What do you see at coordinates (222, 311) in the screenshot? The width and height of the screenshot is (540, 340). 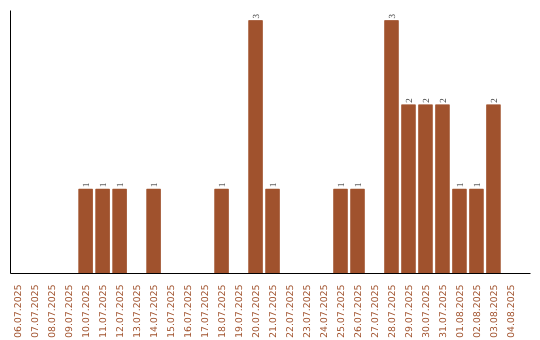 I see `x-tick-label: 18.07.2025` at bounding box center [222, 311].